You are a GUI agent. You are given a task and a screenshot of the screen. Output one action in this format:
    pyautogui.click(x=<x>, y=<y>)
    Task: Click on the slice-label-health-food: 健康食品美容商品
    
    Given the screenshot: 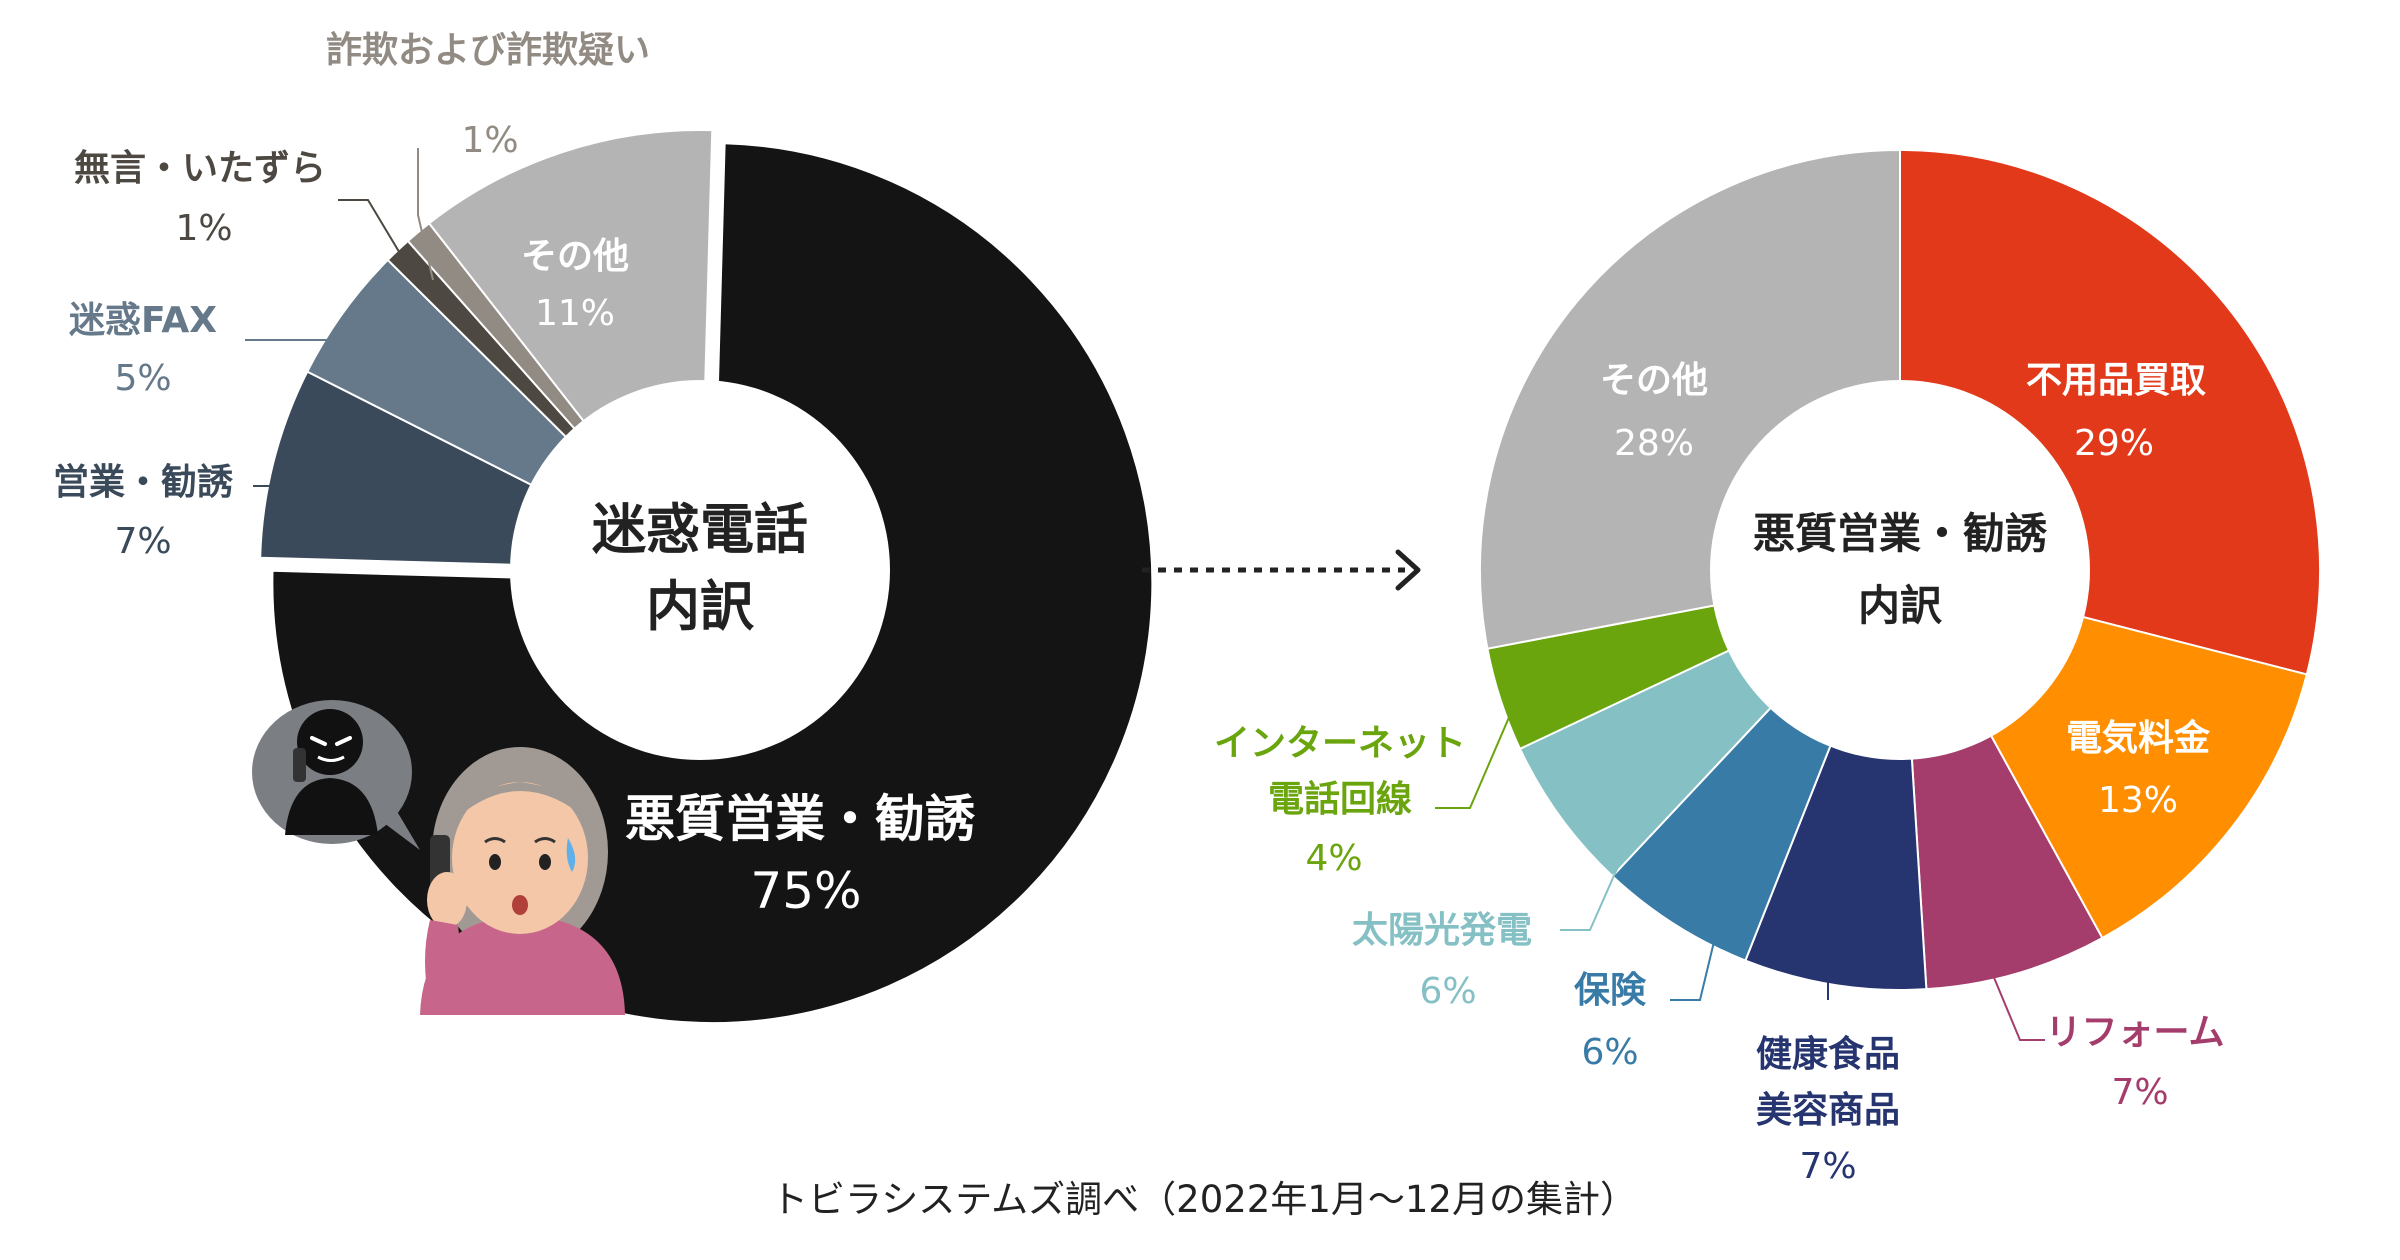 What is the action you would take?
    pyautogui.click(x=1828, y=1082)
    